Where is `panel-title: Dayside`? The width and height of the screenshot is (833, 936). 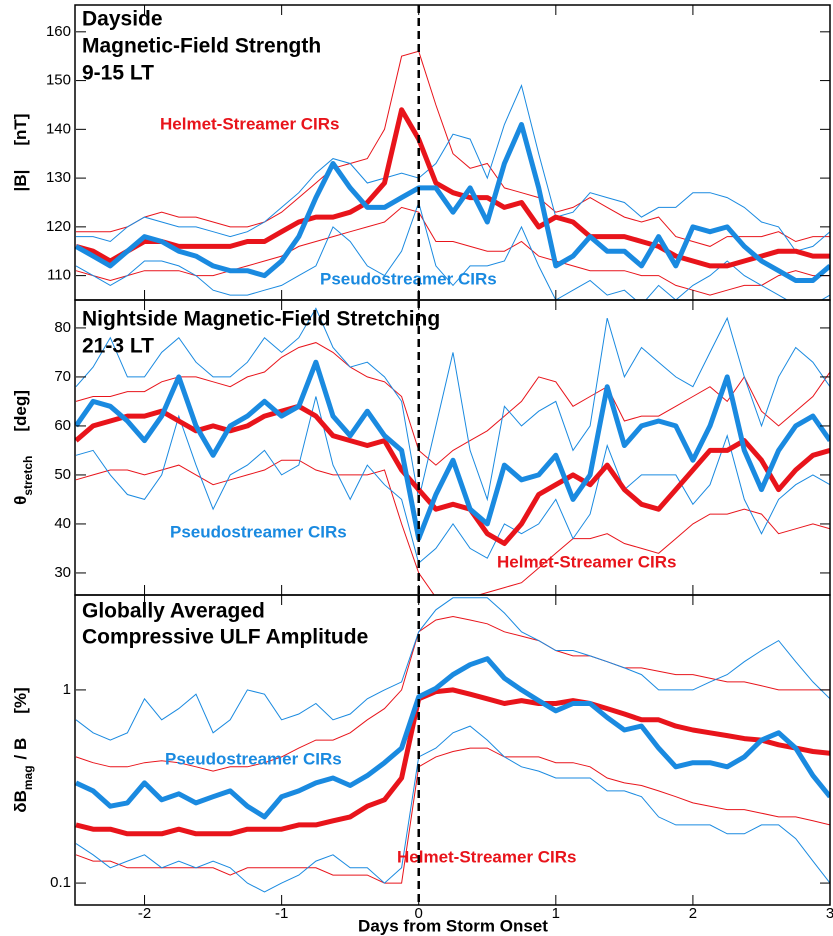
panel-title: Dayside is located at coordinates (122, 19).